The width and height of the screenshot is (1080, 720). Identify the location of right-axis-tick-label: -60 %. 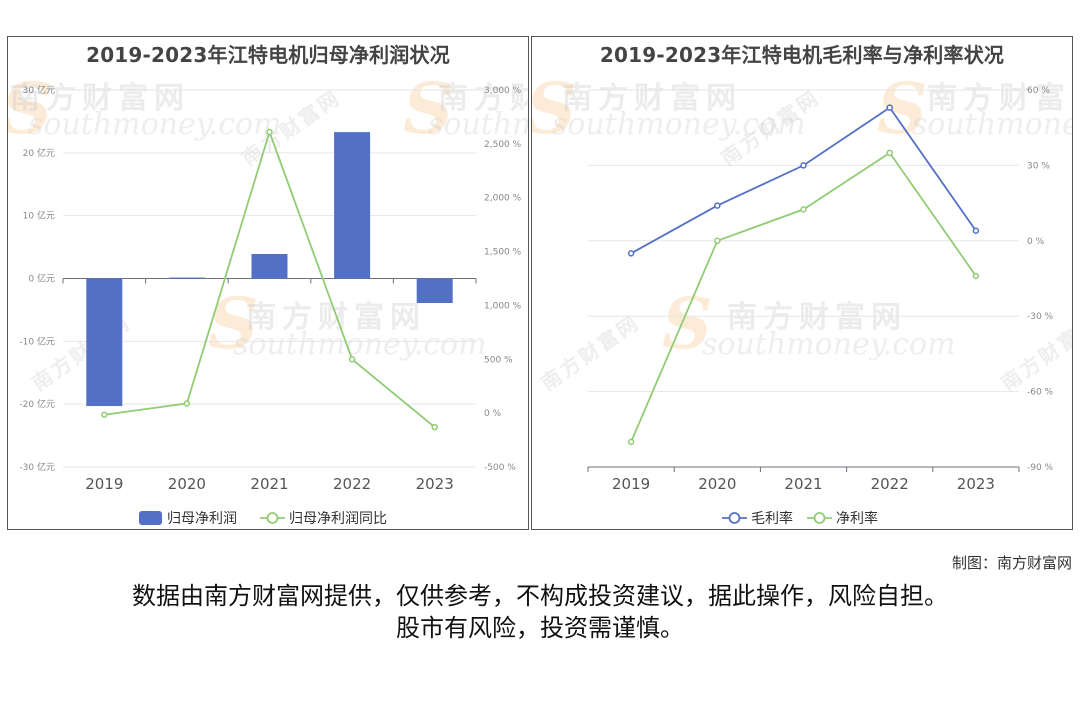
(1040, 393).